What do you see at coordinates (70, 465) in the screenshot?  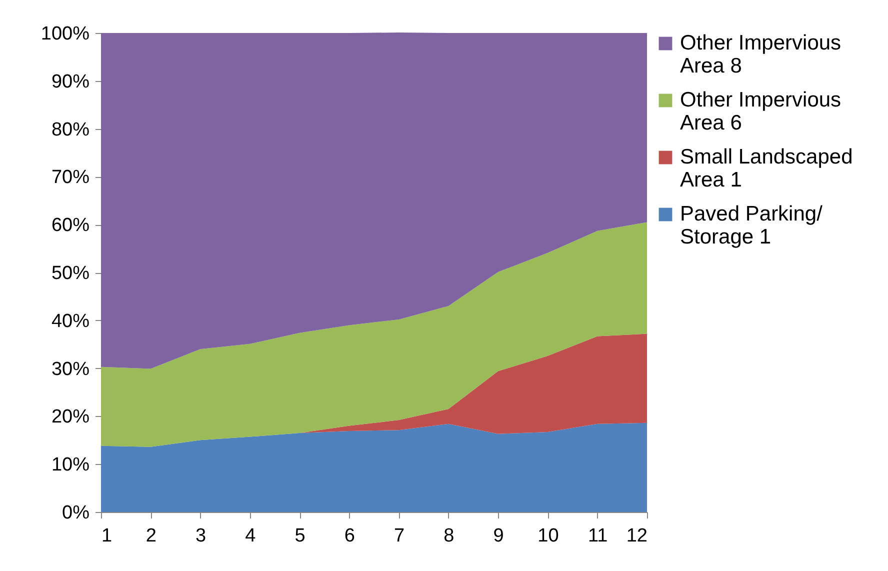 I see `y-tick-label: 10%` at bounding box center [70, 465].